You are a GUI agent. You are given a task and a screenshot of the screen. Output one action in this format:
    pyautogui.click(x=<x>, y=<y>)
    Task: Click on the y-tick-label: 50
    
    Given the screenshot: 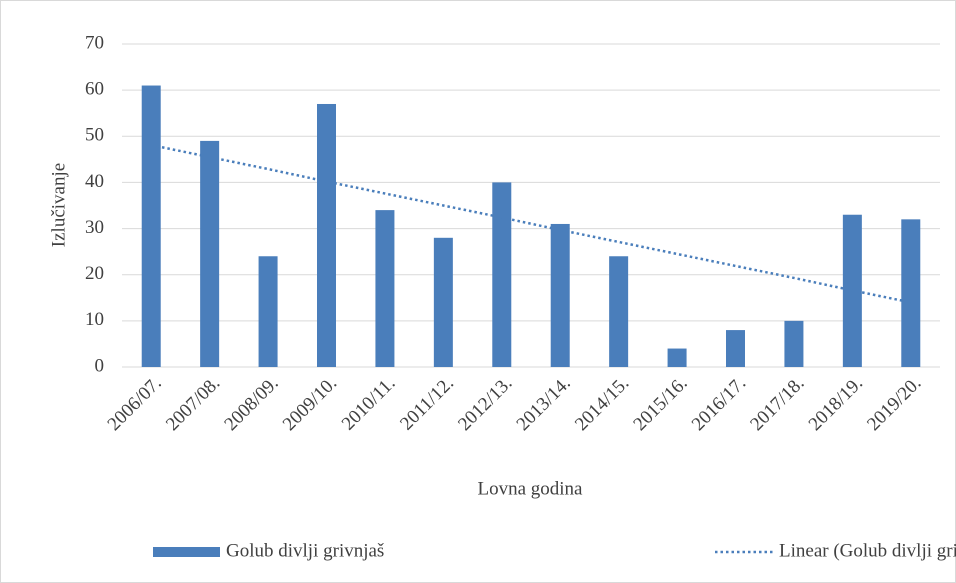 What is the action you would take?
    pyautogui.click(x=94, y=135)
    